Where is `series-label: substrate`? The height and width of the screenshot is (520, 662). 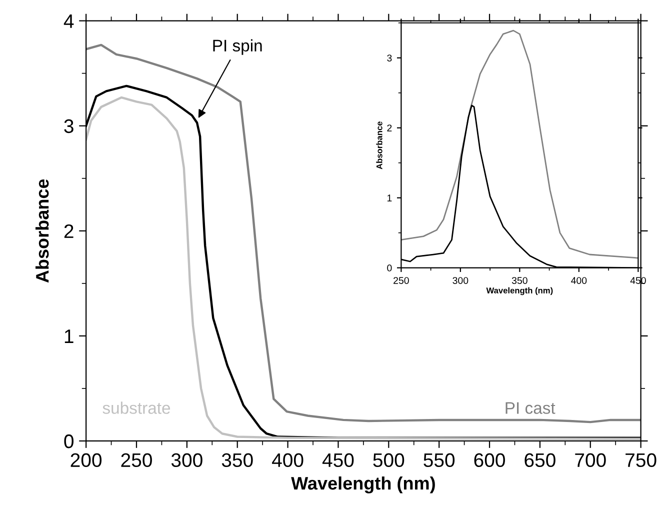 series-label: substrate is located at coordinates (136, 408).